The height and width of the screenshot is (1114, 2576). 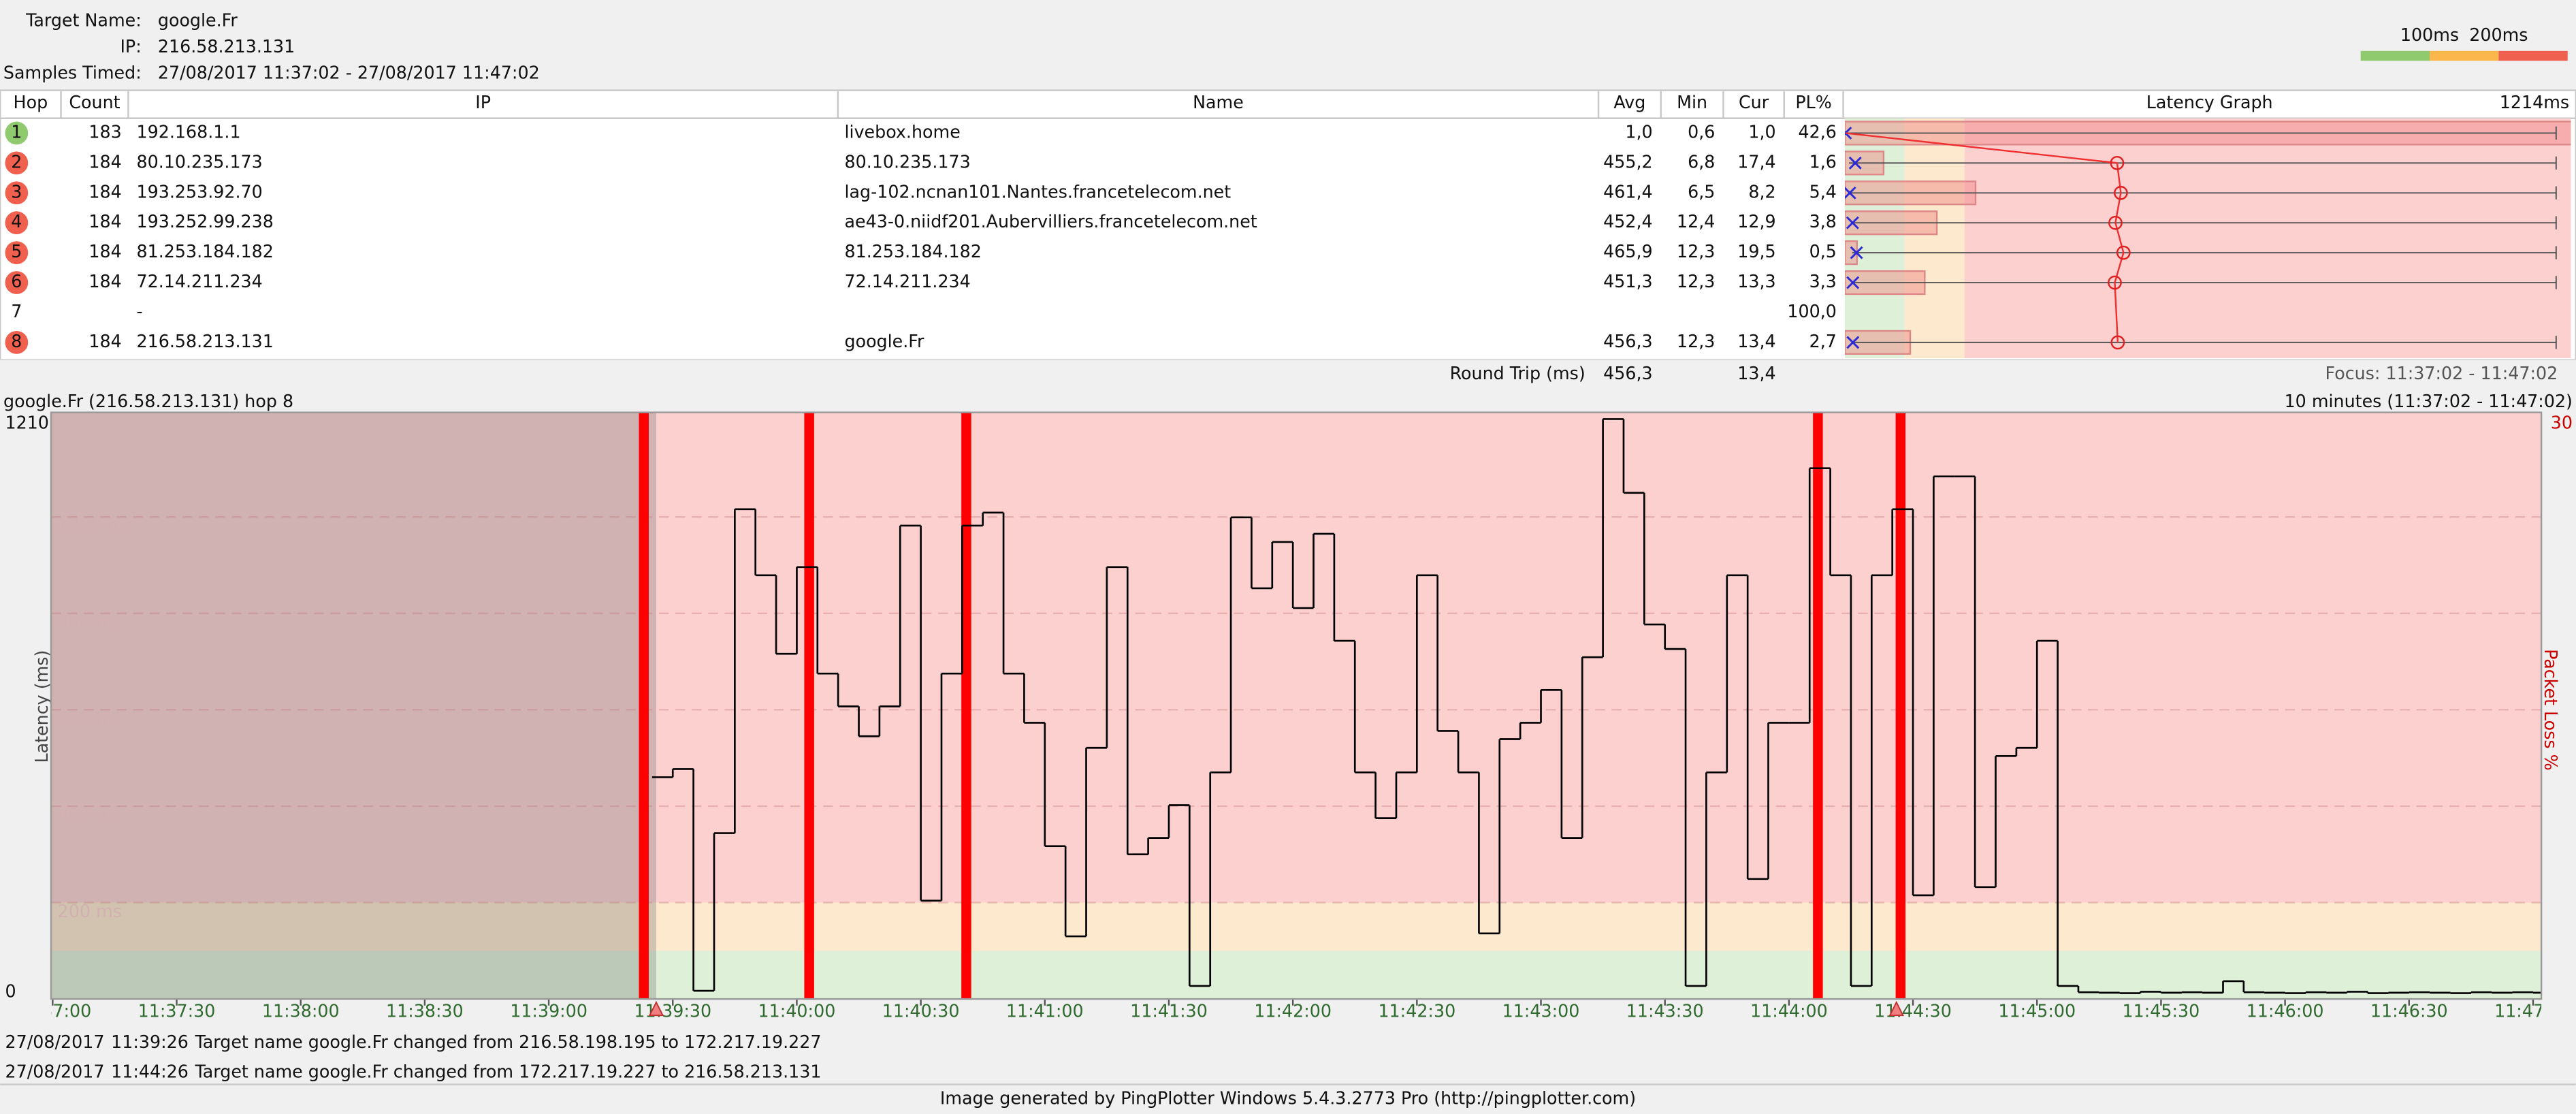 I want to click on cell: 12,9, so click(x=1756, y=221).